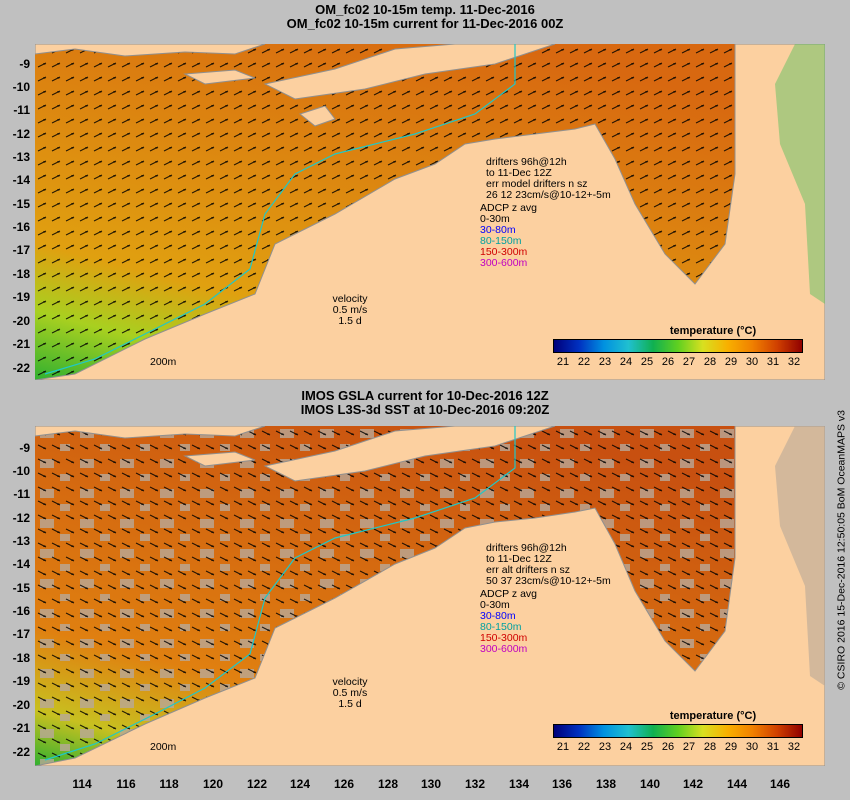 Image resolution: width=850 pixels, height=800 pixels. What do you see at coordinates (519, 784) in the screenshot?
I see `lon-tick: 134` at bounding box center [519, 784].